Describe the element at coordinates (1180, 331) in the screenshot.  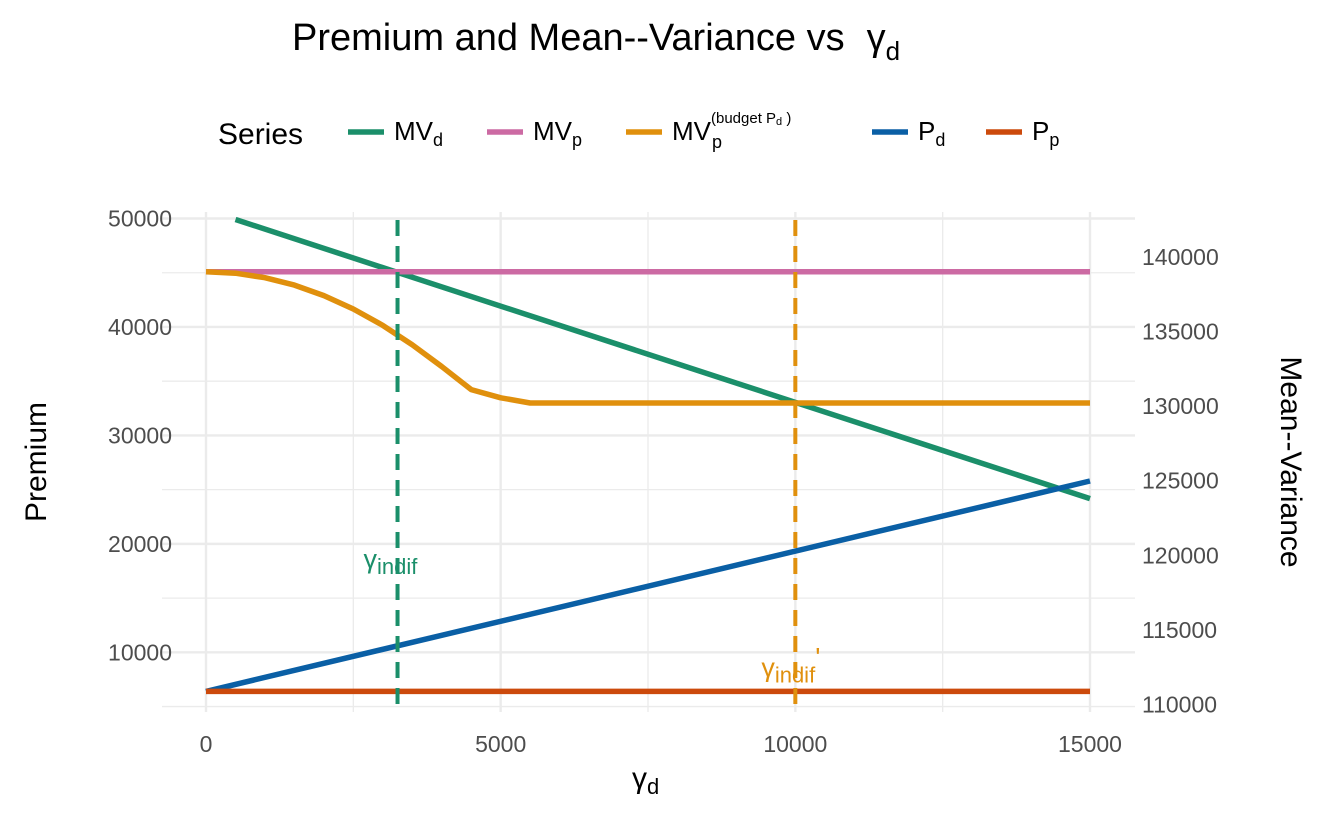
I see `y-right-tick-label: 135000` at that location.